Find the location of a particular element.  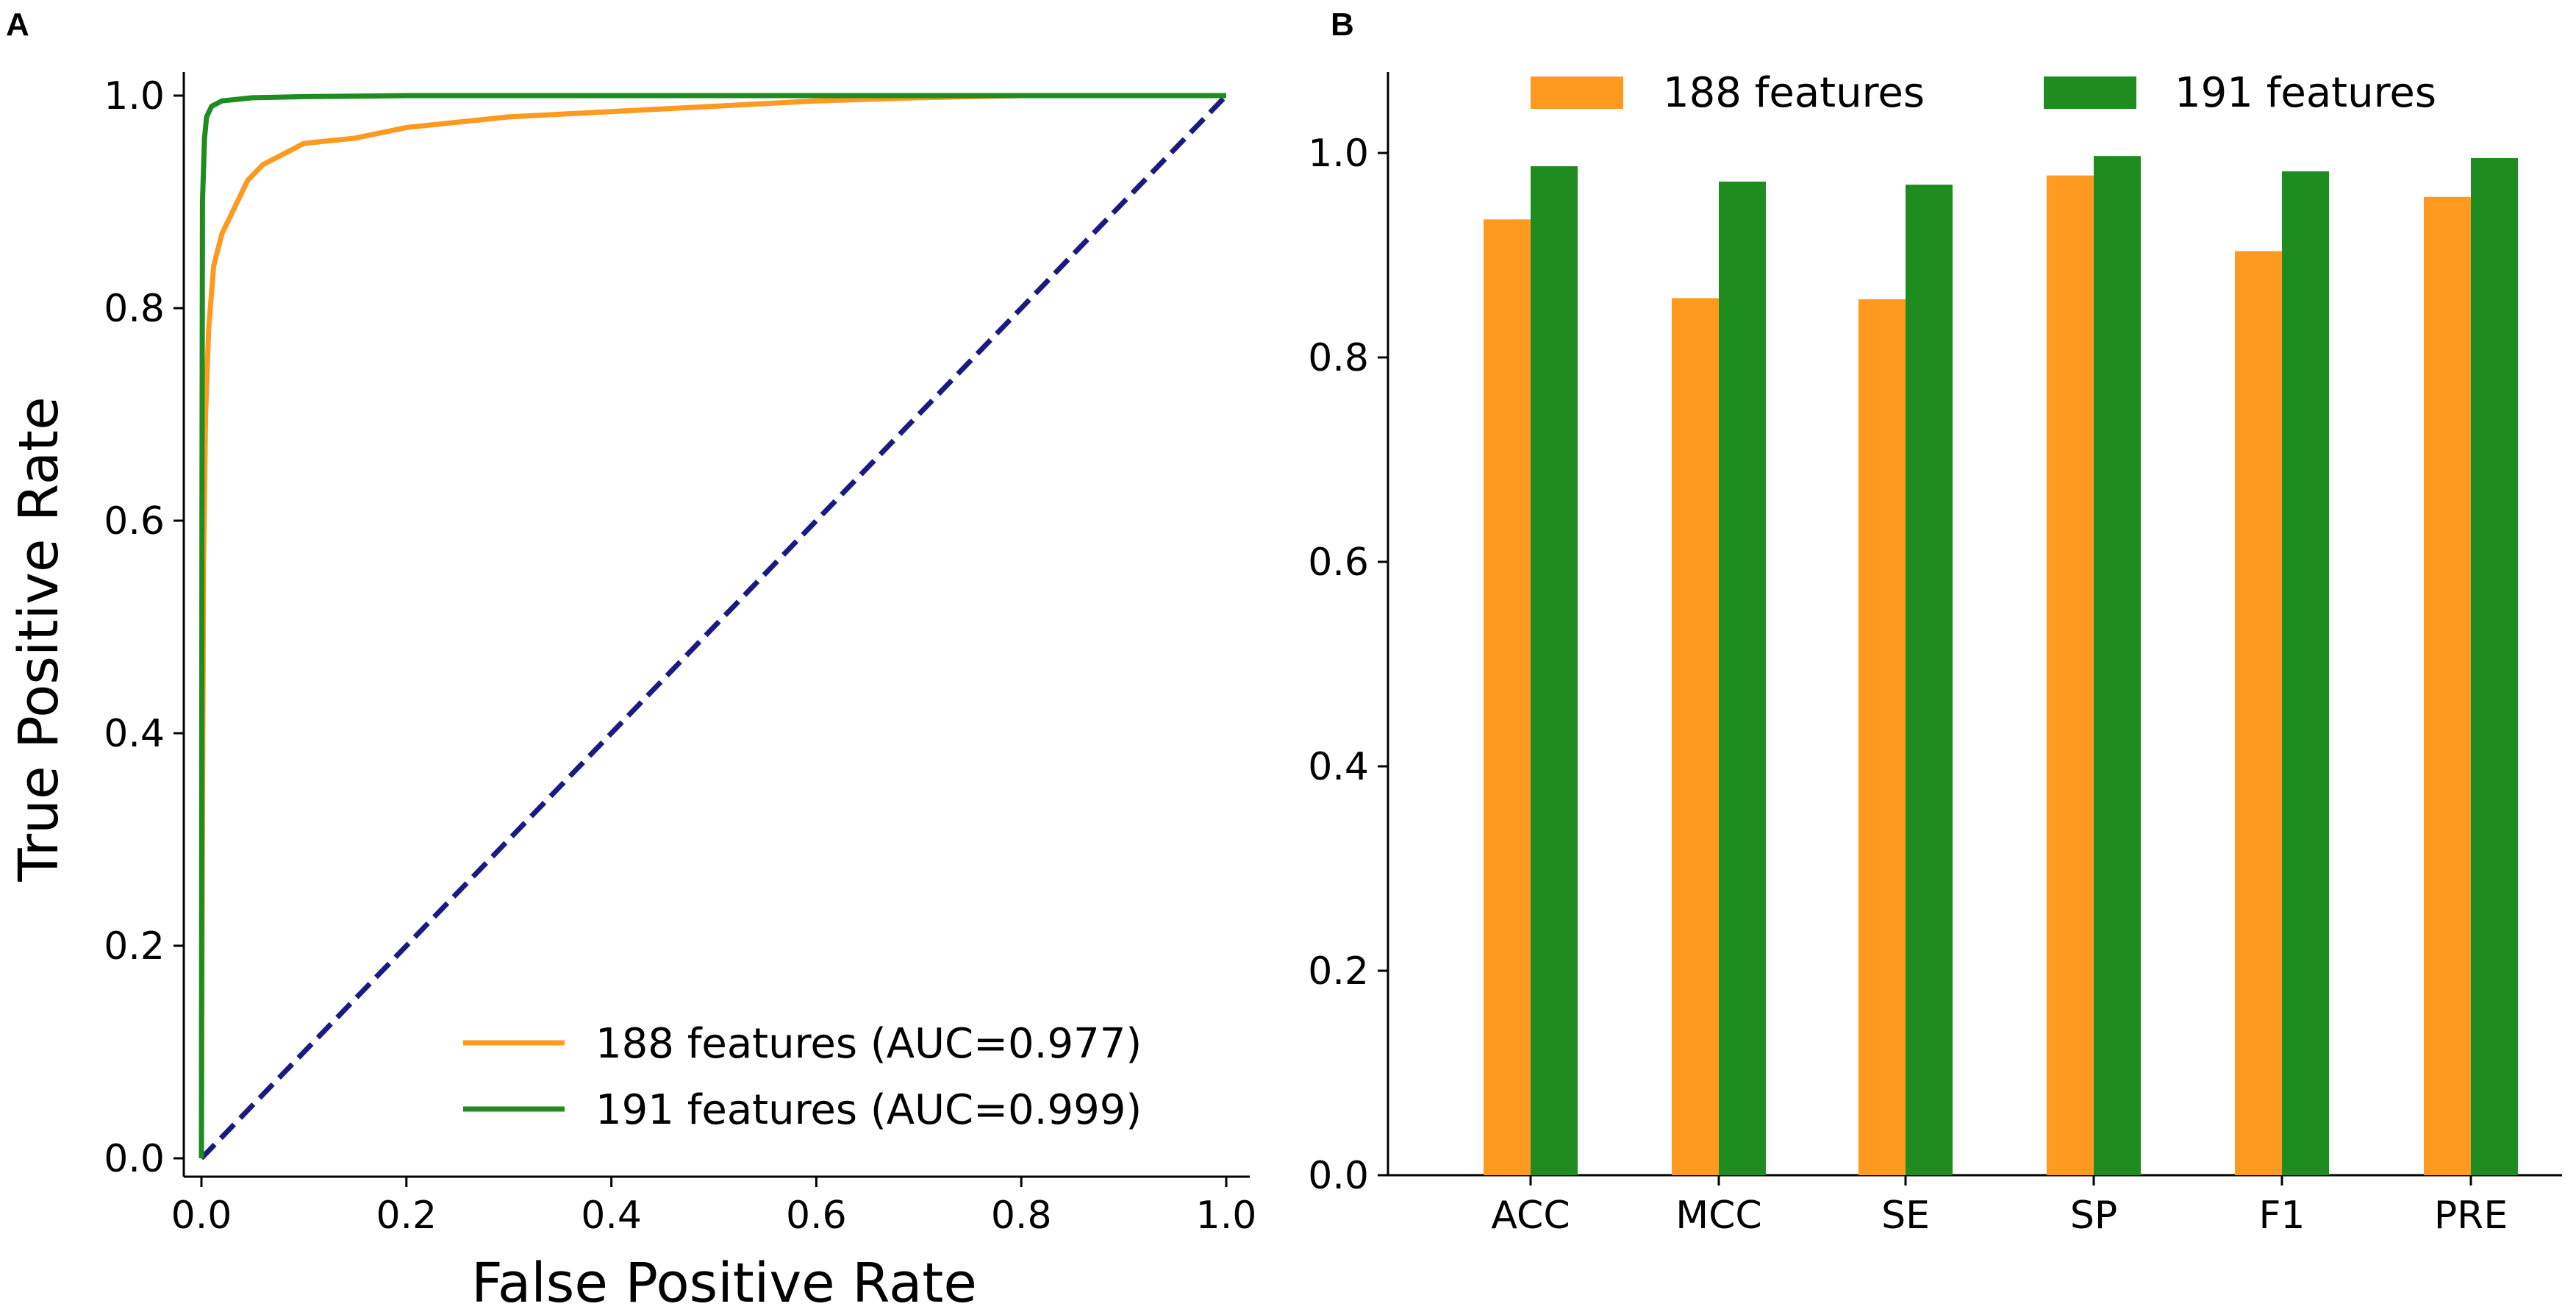

roc-y-tick-label: 0.6 is located at coordinates (134, 521).